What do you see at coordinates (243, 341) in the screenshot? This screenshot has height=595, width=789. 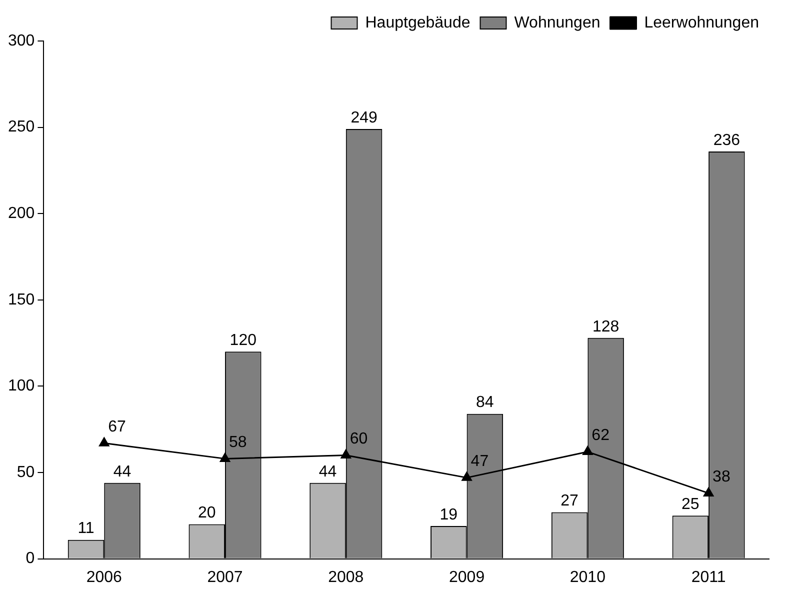 I see `data-label: 120` at bounding box center [243, 341].